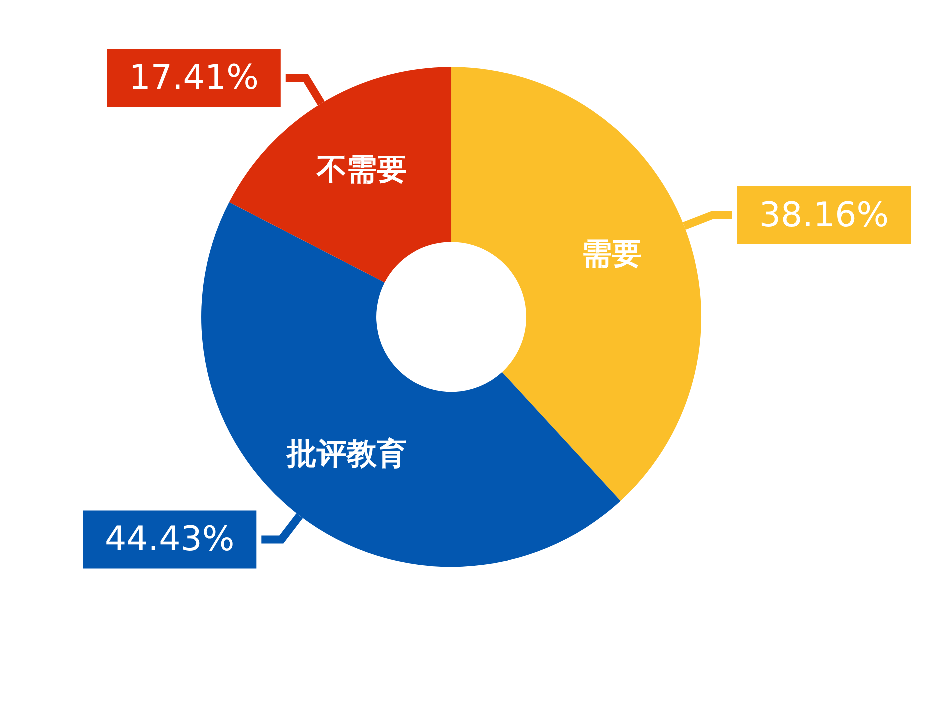 Image resolution: width=940 pixels, height=703 pixels. I want to click on data-label: 44.43%, so click(169, 540).